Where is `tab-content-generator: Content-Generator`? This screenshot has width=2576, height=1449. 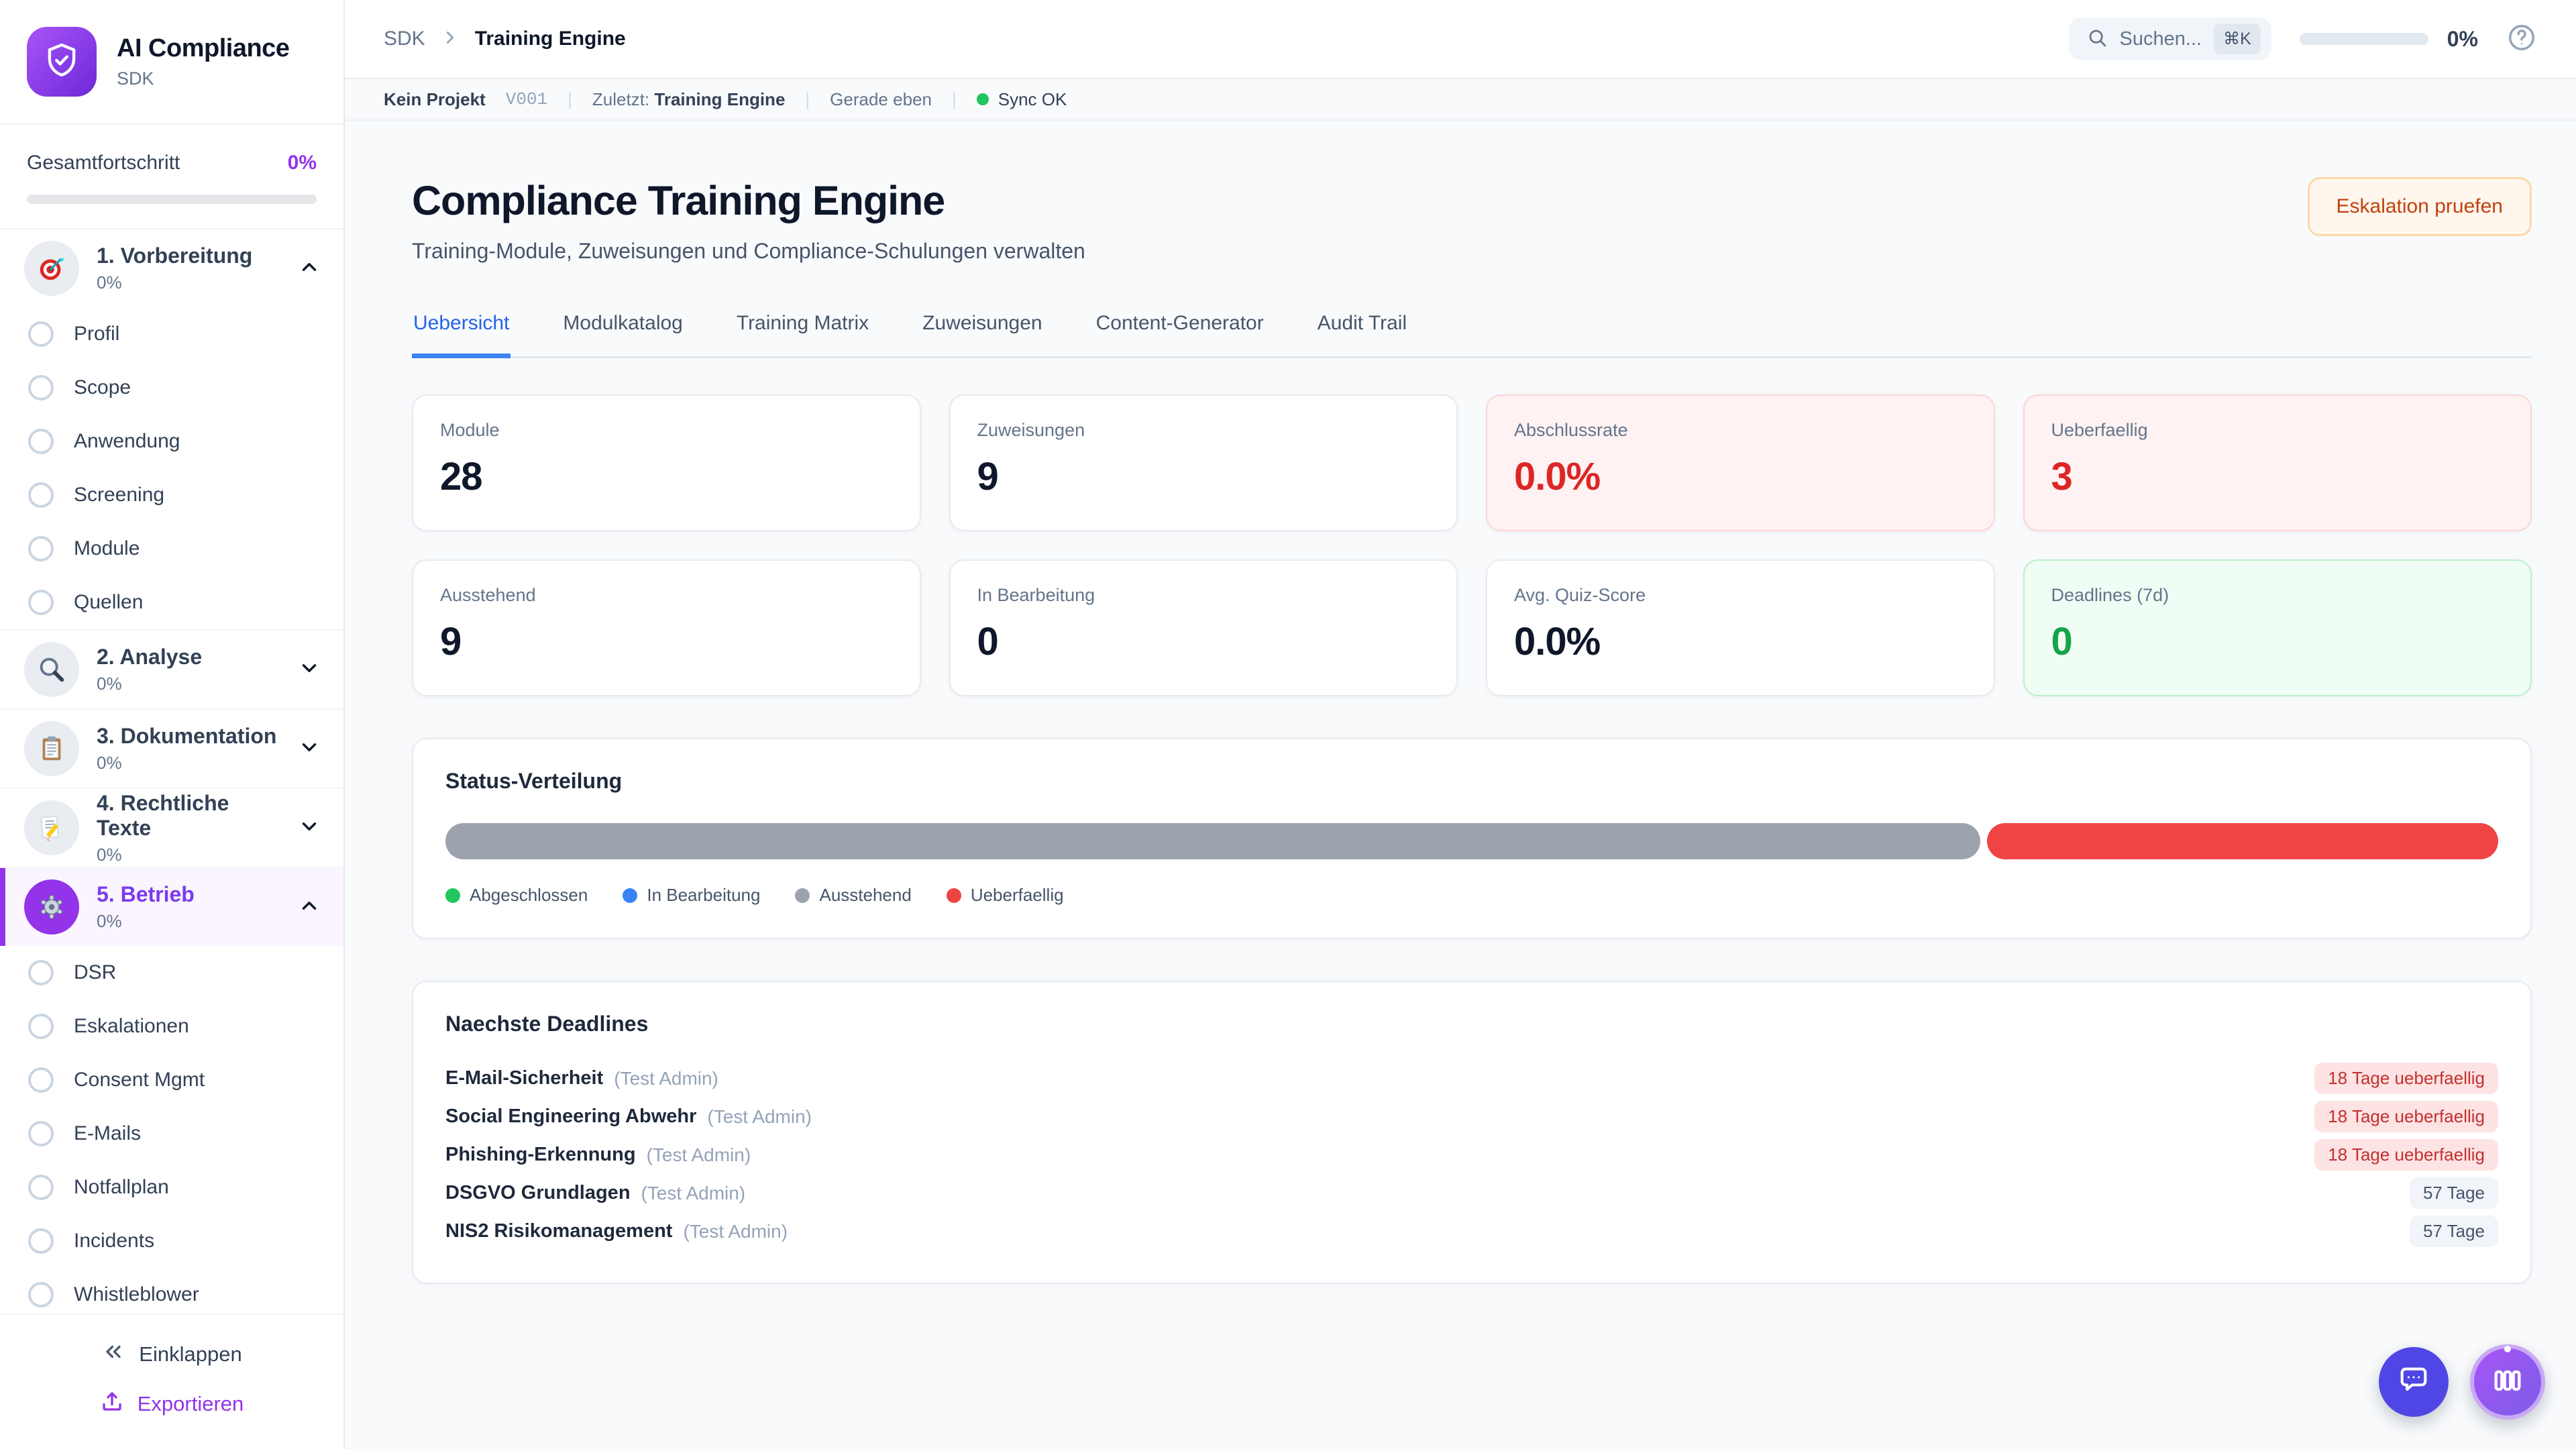
tab-content-generator: Content-Generator is located at coordinates (1179, 323).